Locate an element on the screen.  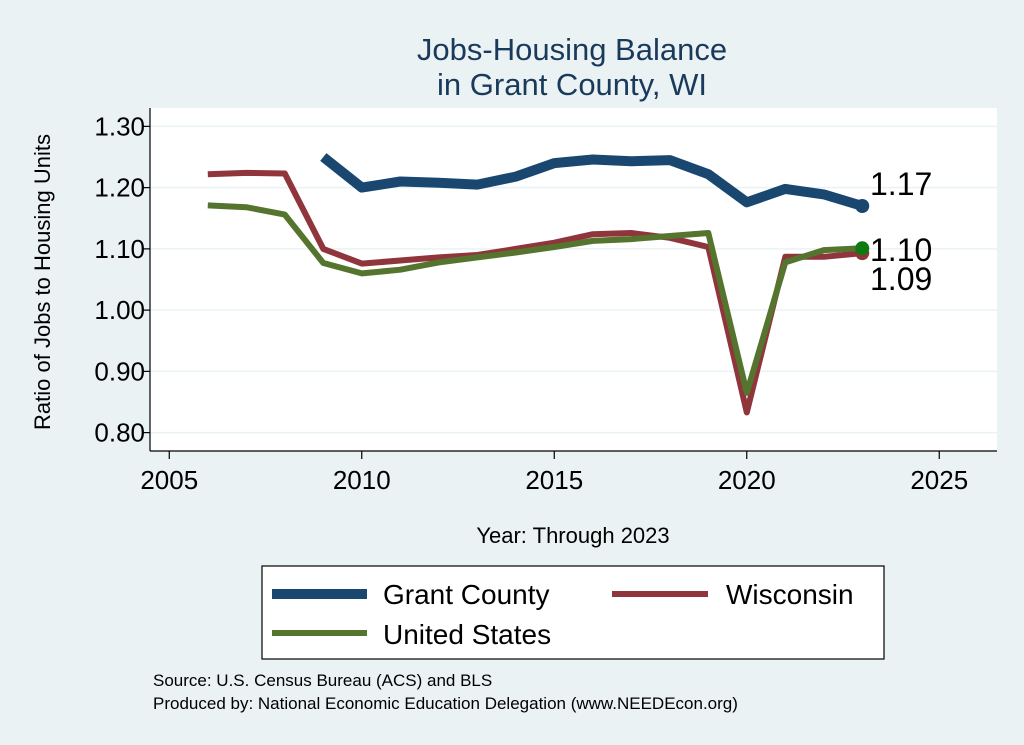
series-line-grant-county is located at coordinates (592, 182).